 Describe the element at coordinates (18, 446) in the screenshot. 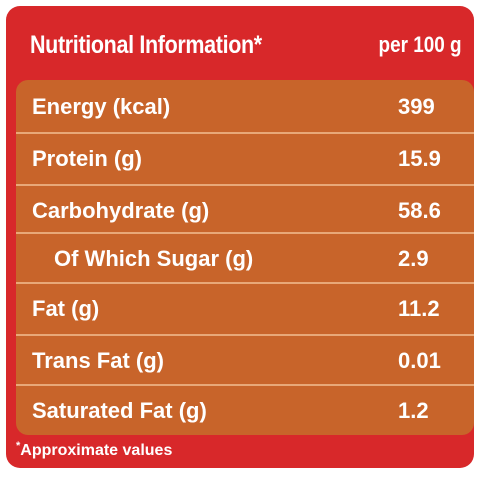

I see `footnote-marker: *` at that location.